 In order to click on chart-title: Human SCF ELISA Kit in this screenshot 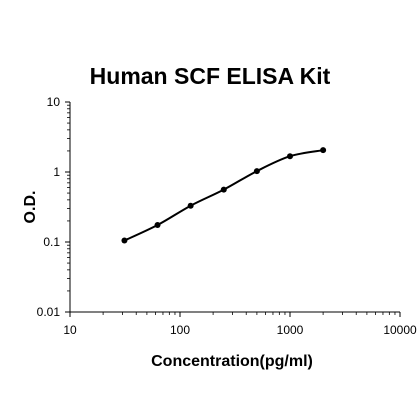, I will do `click(210, 76)`.